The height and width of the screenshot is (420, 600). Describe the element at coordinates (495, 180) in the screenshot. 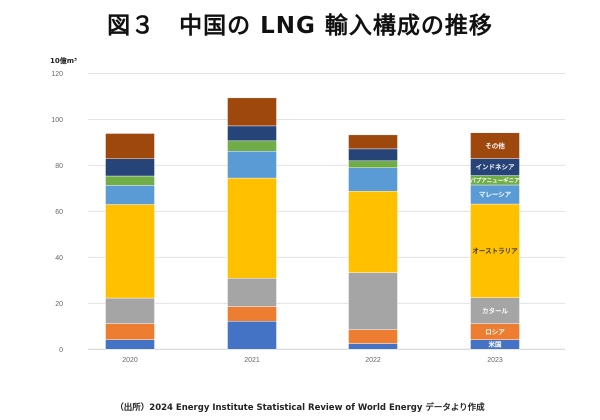

I see `segment-label: パプアニューギニア` at that location.